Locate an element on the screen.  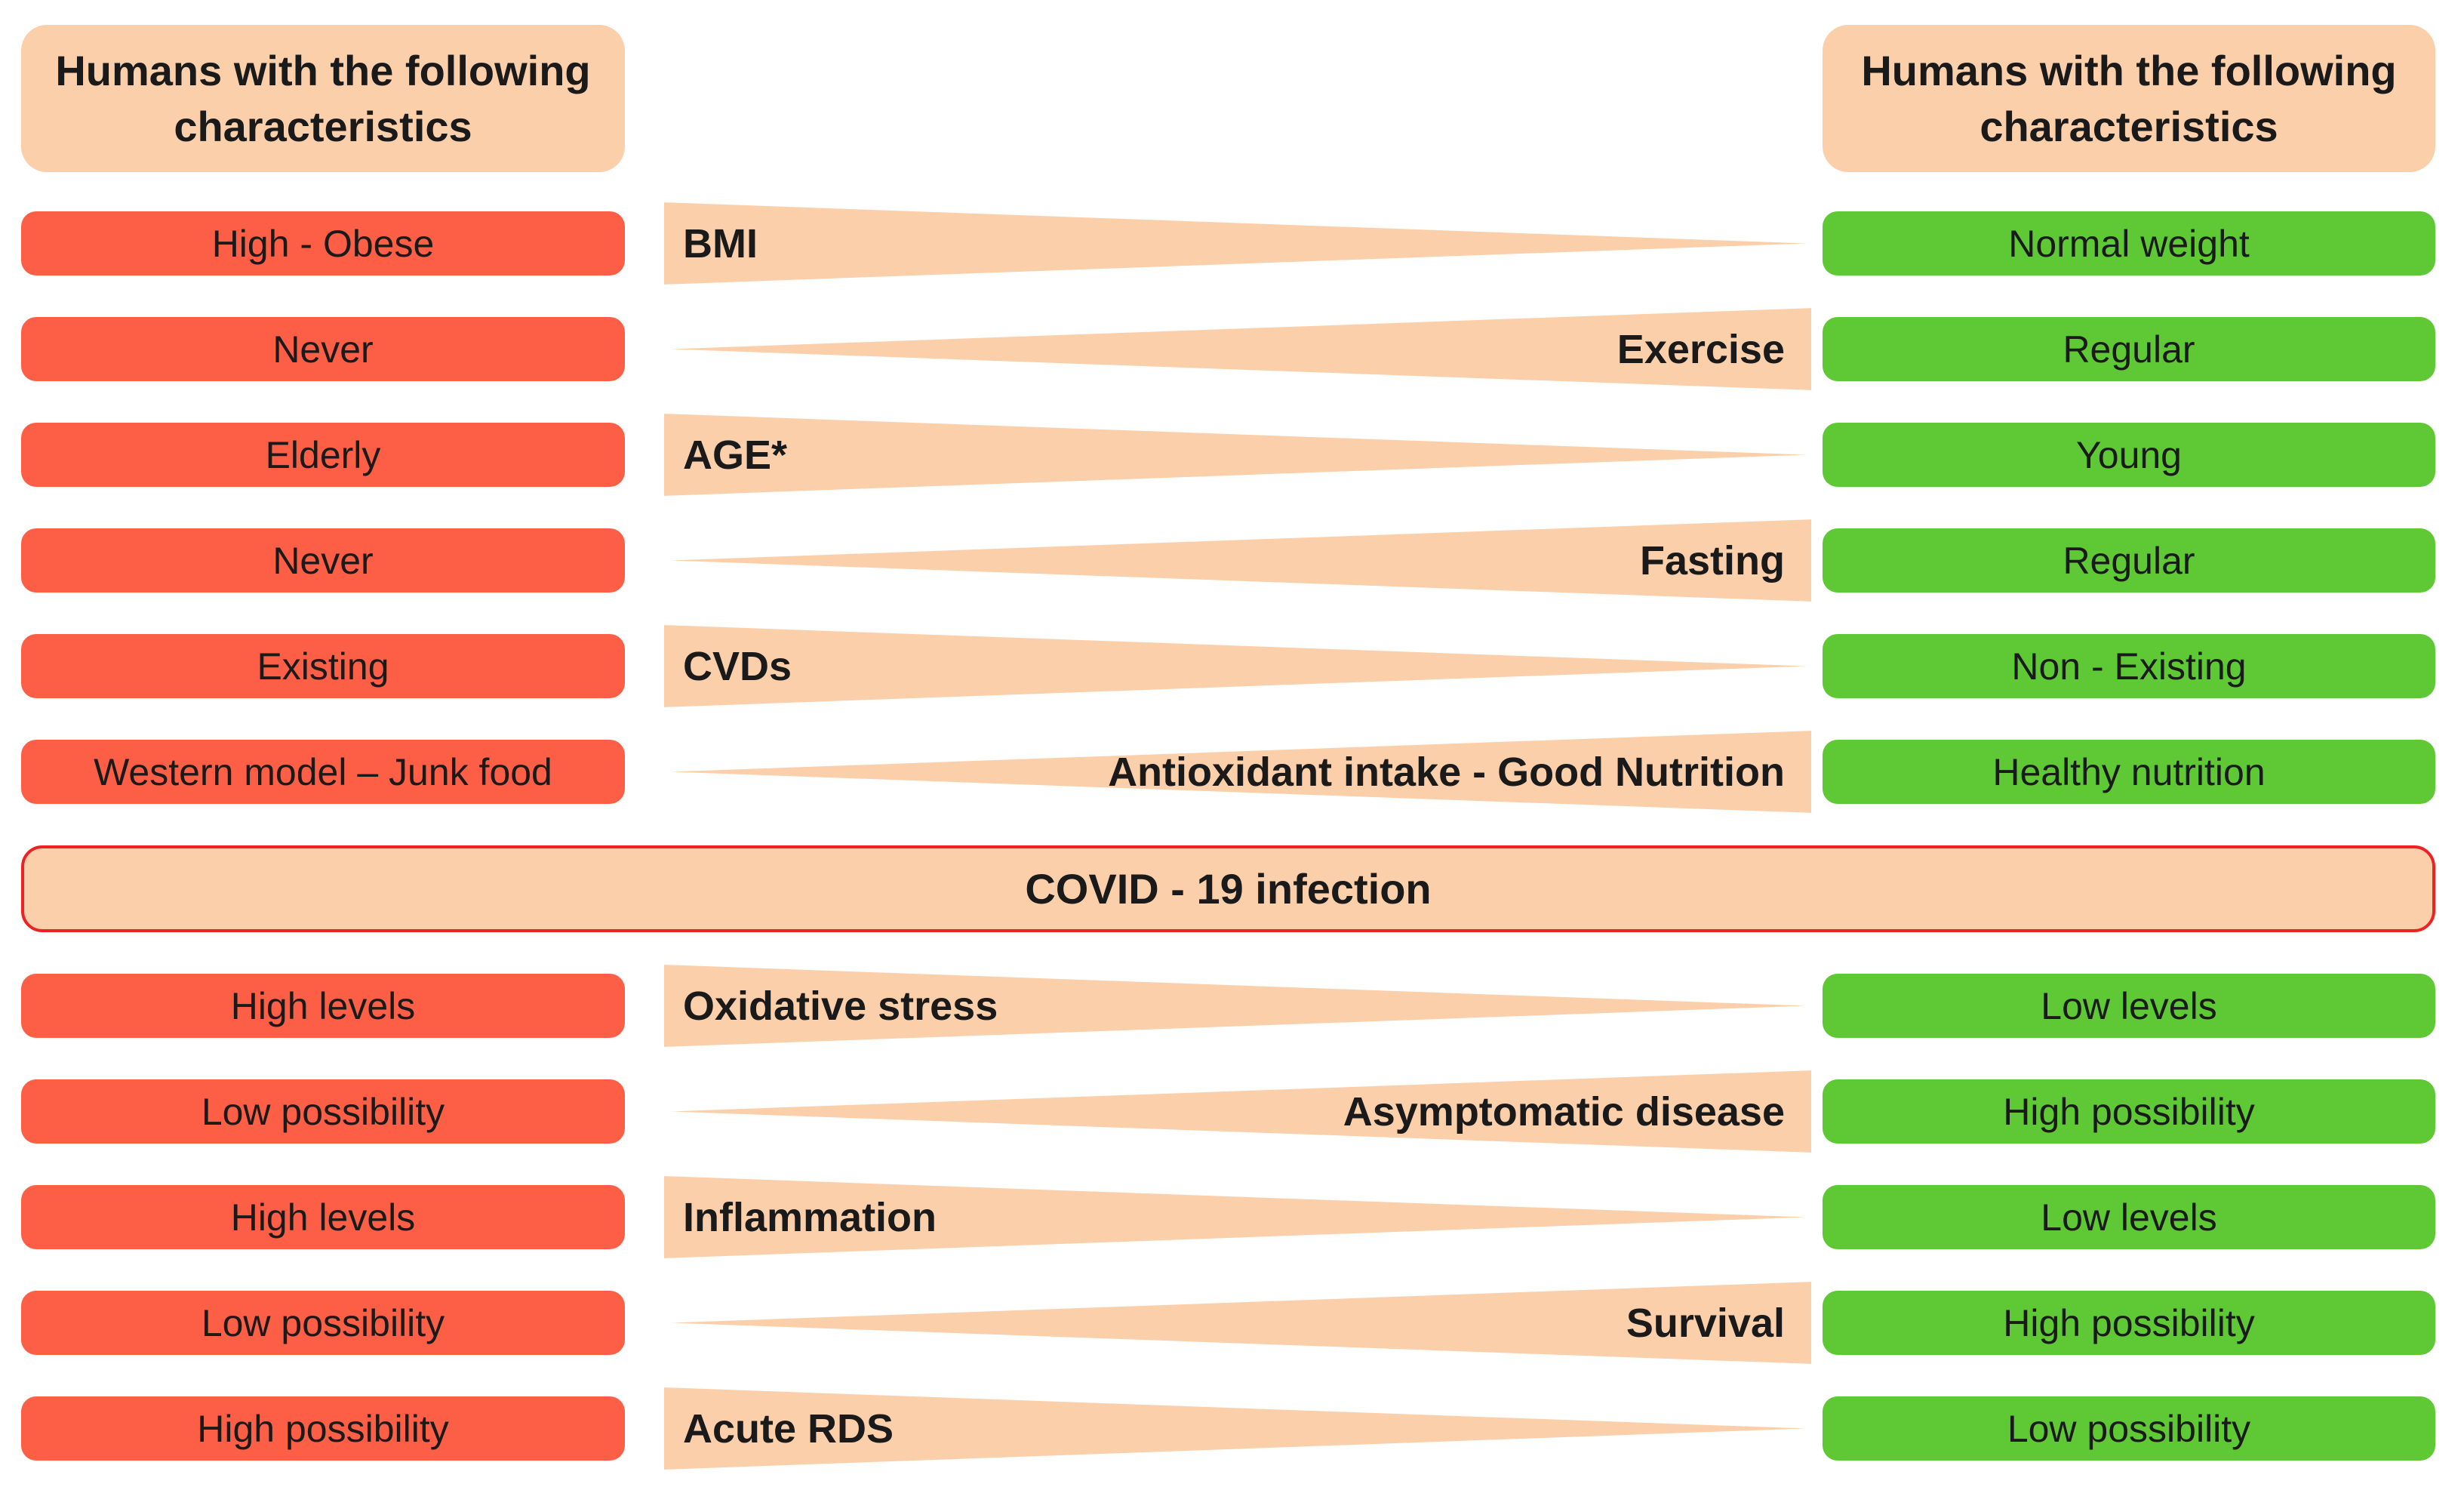
factor-label: BMI is located at coordinates (720, 243).